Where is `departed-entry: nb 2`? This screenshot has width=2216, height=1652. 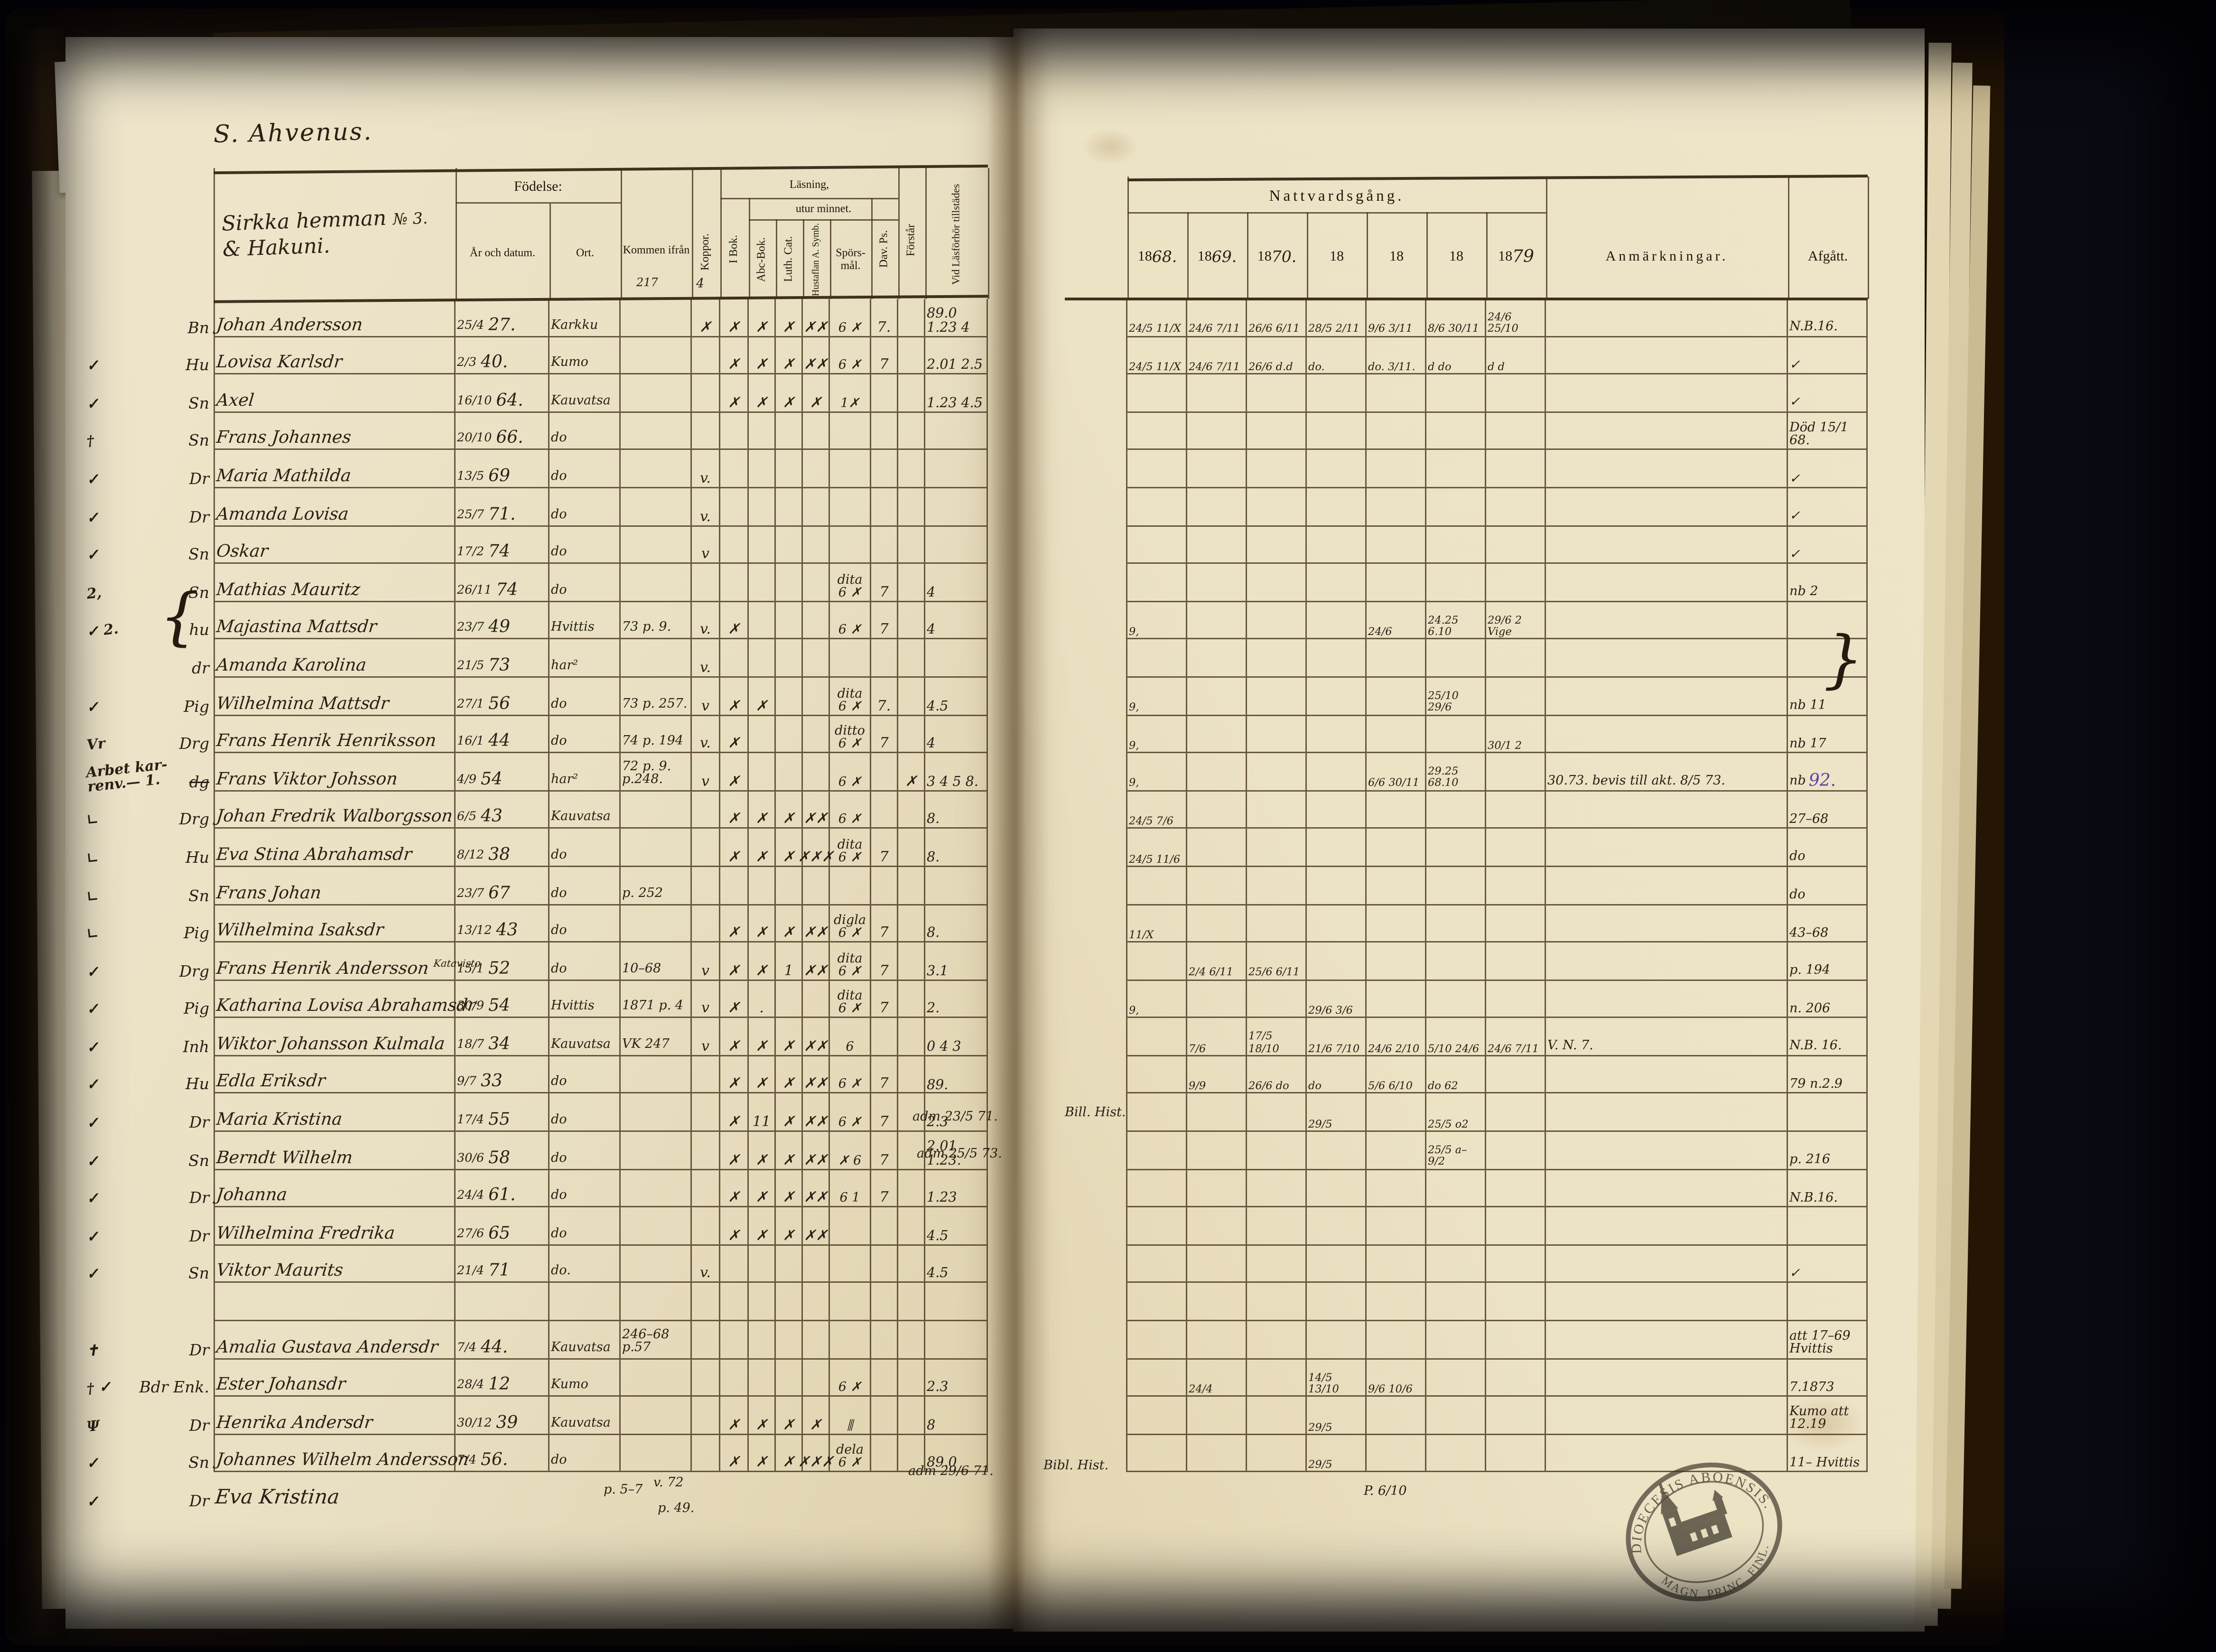 departed-entry: nb 2 is located at coordinates (1803, 592).